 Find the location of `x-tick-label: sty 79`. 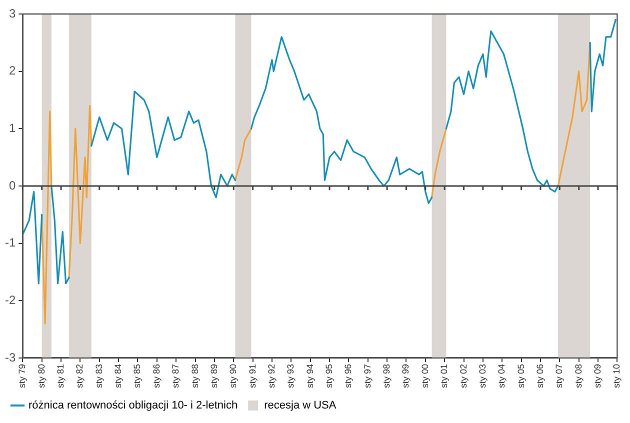

x-tick-label: sty 79 is located at coordinates (22, 376).